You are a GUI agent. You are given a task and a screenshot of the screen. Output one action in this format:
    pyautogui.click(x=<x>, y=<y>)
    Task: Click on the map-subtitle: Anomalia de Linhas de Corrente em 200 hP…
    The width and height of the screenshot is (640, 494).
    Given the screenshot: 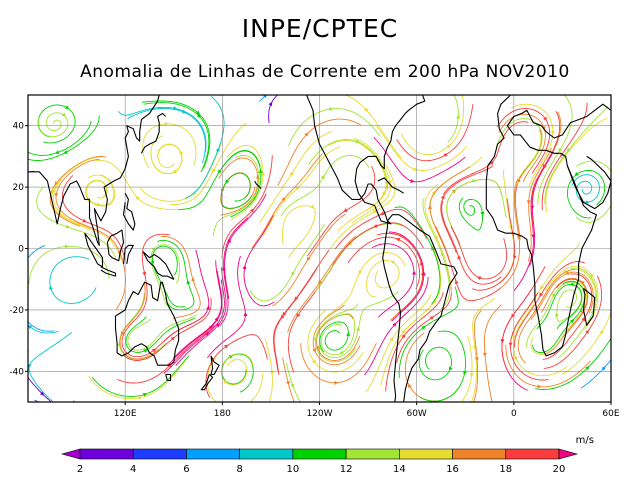 What is the action you would take?
    pyautogui.click(x=325, y=72)
    